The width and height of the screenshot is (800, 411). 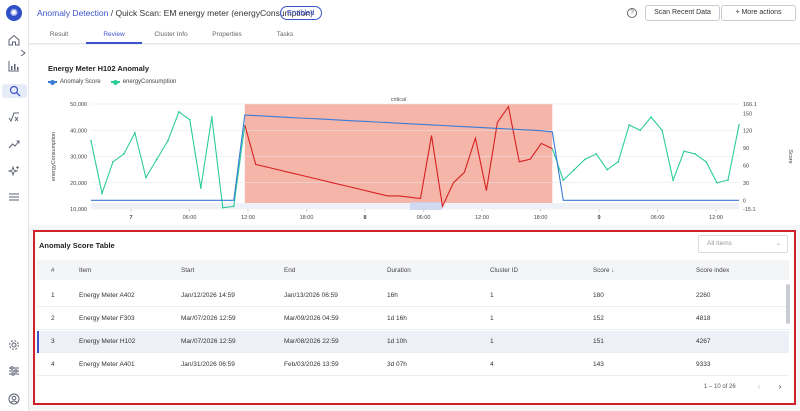 What do you see at coordinates (682, 13) in the screenshot?
I see `scan-recent-data-button: Scan Recent Data` at bounding box center [682, 13].